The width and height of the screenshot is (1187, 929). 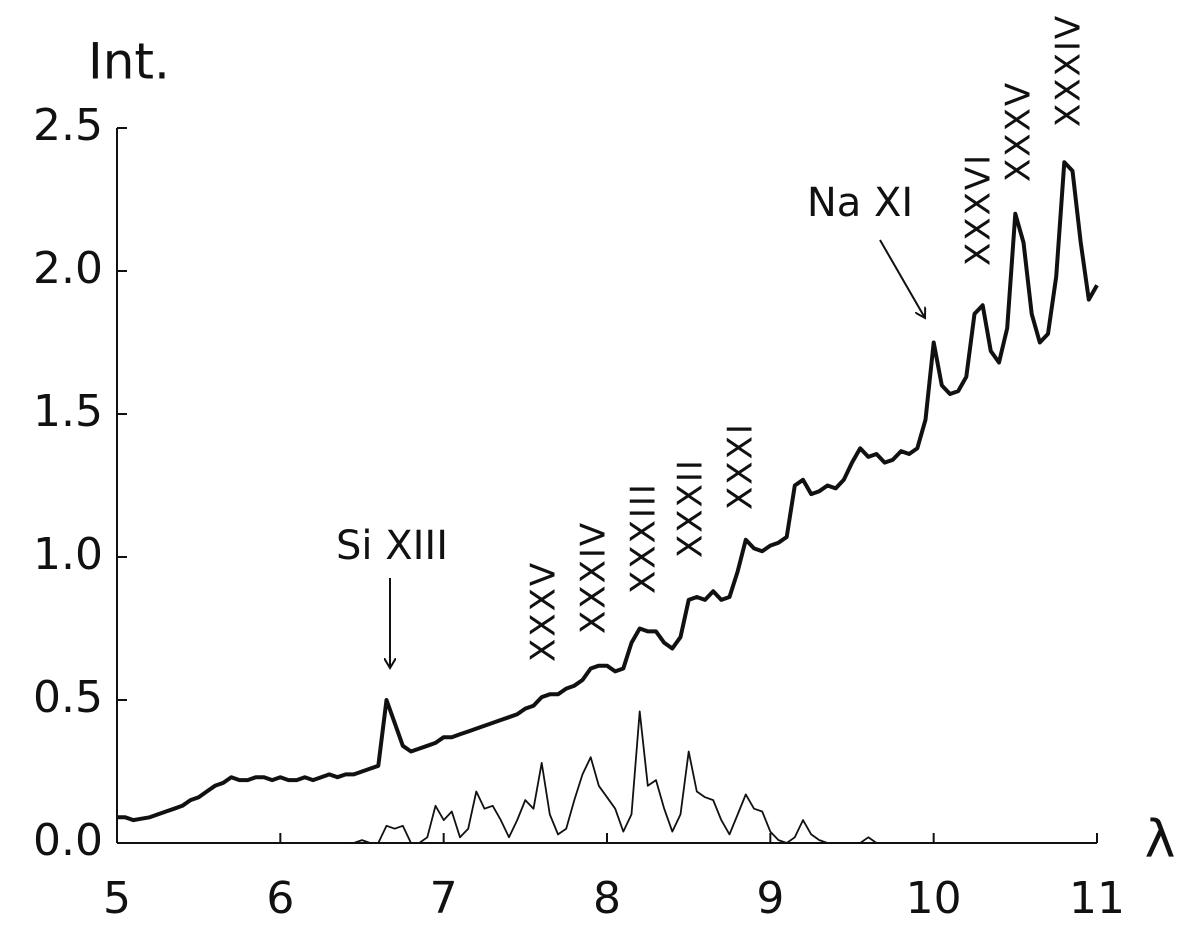 I want to click on y-tick-label: 2.0, so click(x=68, y=268).